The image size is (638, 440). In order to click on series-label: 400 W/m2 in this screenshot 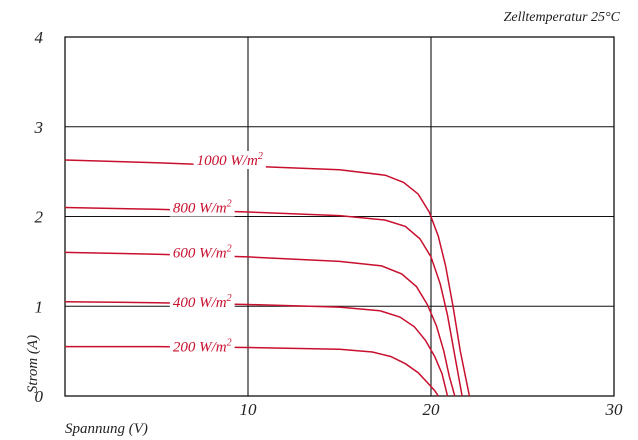, I will do `click(202, 302)`.